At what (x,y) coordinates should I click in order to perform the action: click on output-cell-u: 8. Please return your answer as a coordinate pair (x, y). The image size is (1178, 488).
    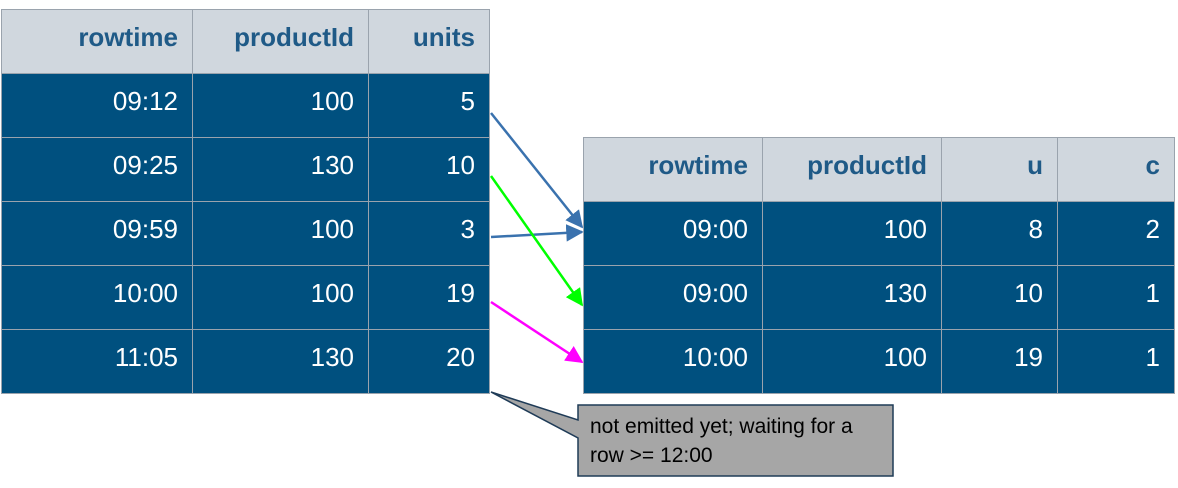
    Looking at the image, I should click on (999, 233).